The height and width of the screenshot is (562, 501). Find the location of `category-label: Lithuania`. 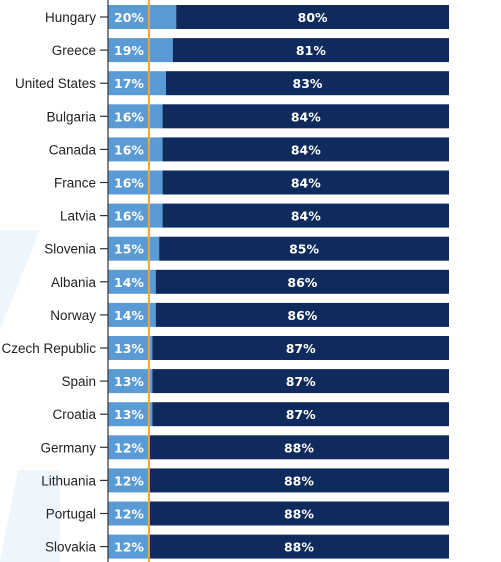

category-label: Lithuania is located at coordinates (68, 480).